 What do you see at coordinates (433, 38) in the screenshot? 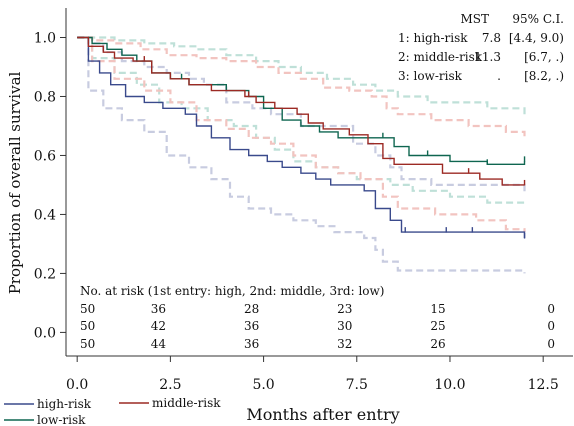
I see `summary-label-1: 1: high-risk` at bounding box center [433, 38].